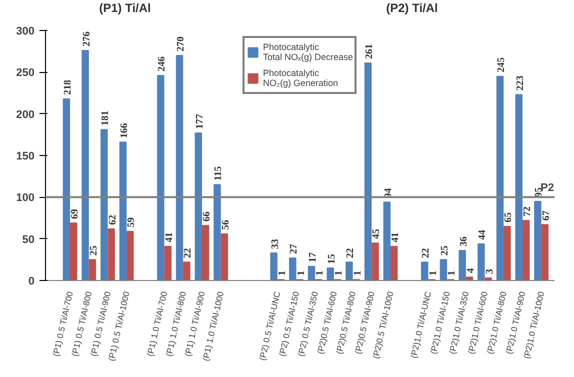 This screenshot has width=574, height=377. What do you see at coordinates (25, 156) in the screenshot?
I see `y-tick-label: 150` at bounding box center [25, 156].